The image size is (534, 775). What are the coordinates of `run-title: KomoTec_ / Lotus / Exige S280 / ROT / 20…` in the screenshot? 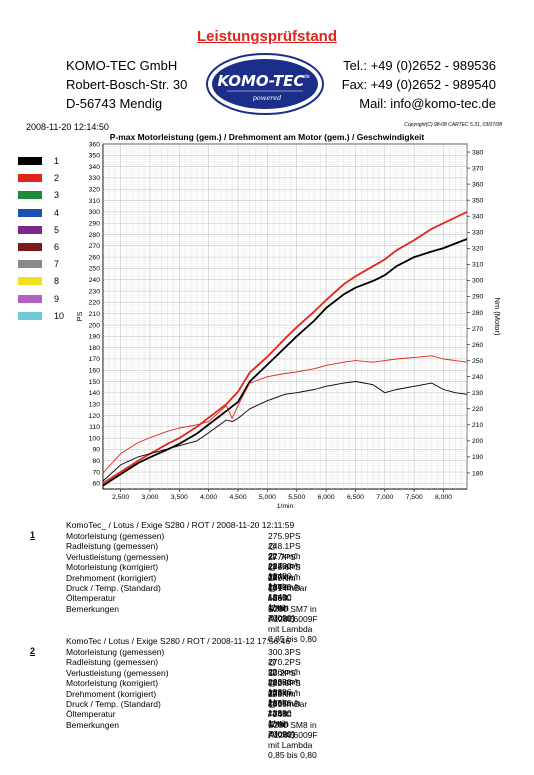 It's located at (180, 525).